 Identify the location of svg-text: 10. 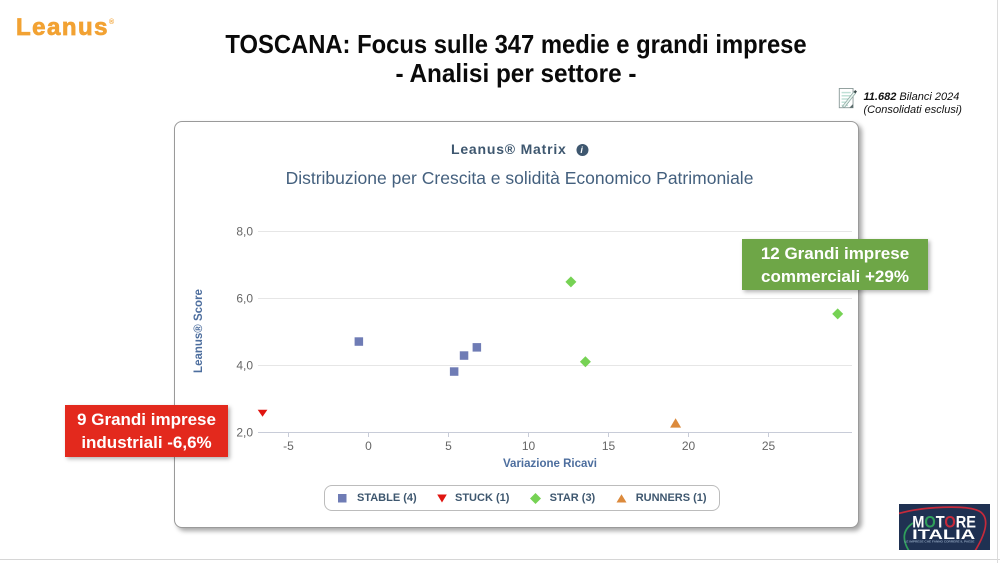
(529, 446).